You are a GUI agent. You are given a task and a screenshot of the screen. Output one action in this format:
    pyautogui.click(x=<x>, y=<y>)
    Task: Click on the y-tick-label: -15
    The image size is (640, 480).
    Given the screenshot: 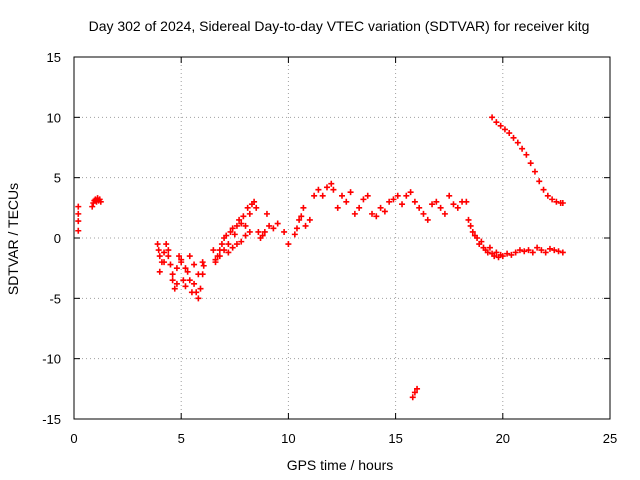 What is the action you would take?
    pyautogui.click(x=51, y=419)
    